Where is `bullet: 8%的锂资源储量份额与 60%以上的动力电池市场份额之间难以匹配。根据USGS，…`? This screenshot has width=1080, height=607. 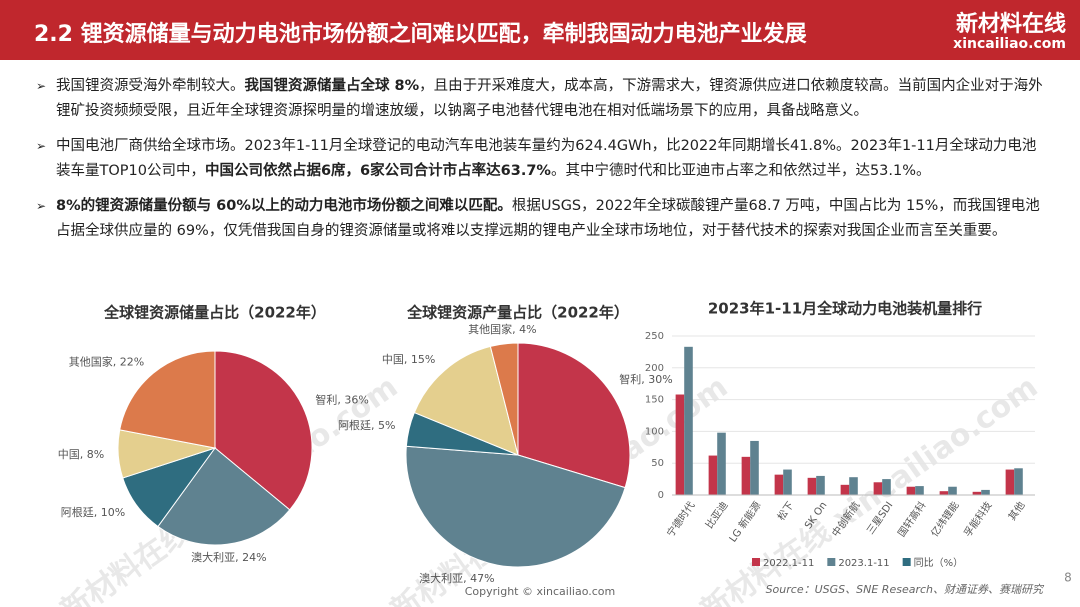 bullet: 8%的锂资源储量份额与 60%以上的动力电池市场份额之间难以匹配。根据USGS，… is located at coordinates (541, 219).